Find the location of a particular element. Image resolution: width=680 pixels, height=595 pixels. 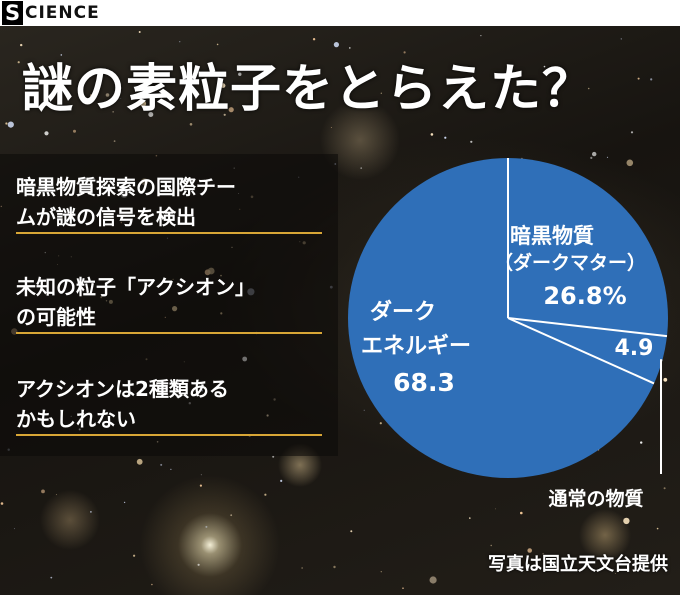

key-point-line: 未知の粒子「アクシオン」 is located at coordinates (135, 287).